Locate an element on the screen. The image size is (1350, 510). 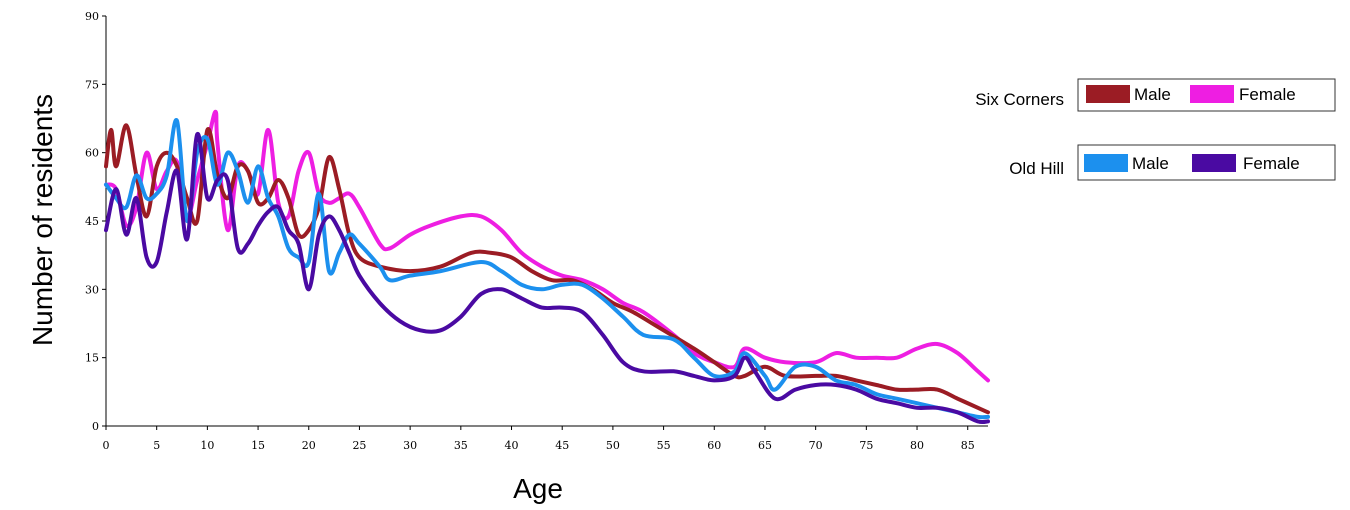
x-tick-label: 0 is located at coordinates (106, 445).